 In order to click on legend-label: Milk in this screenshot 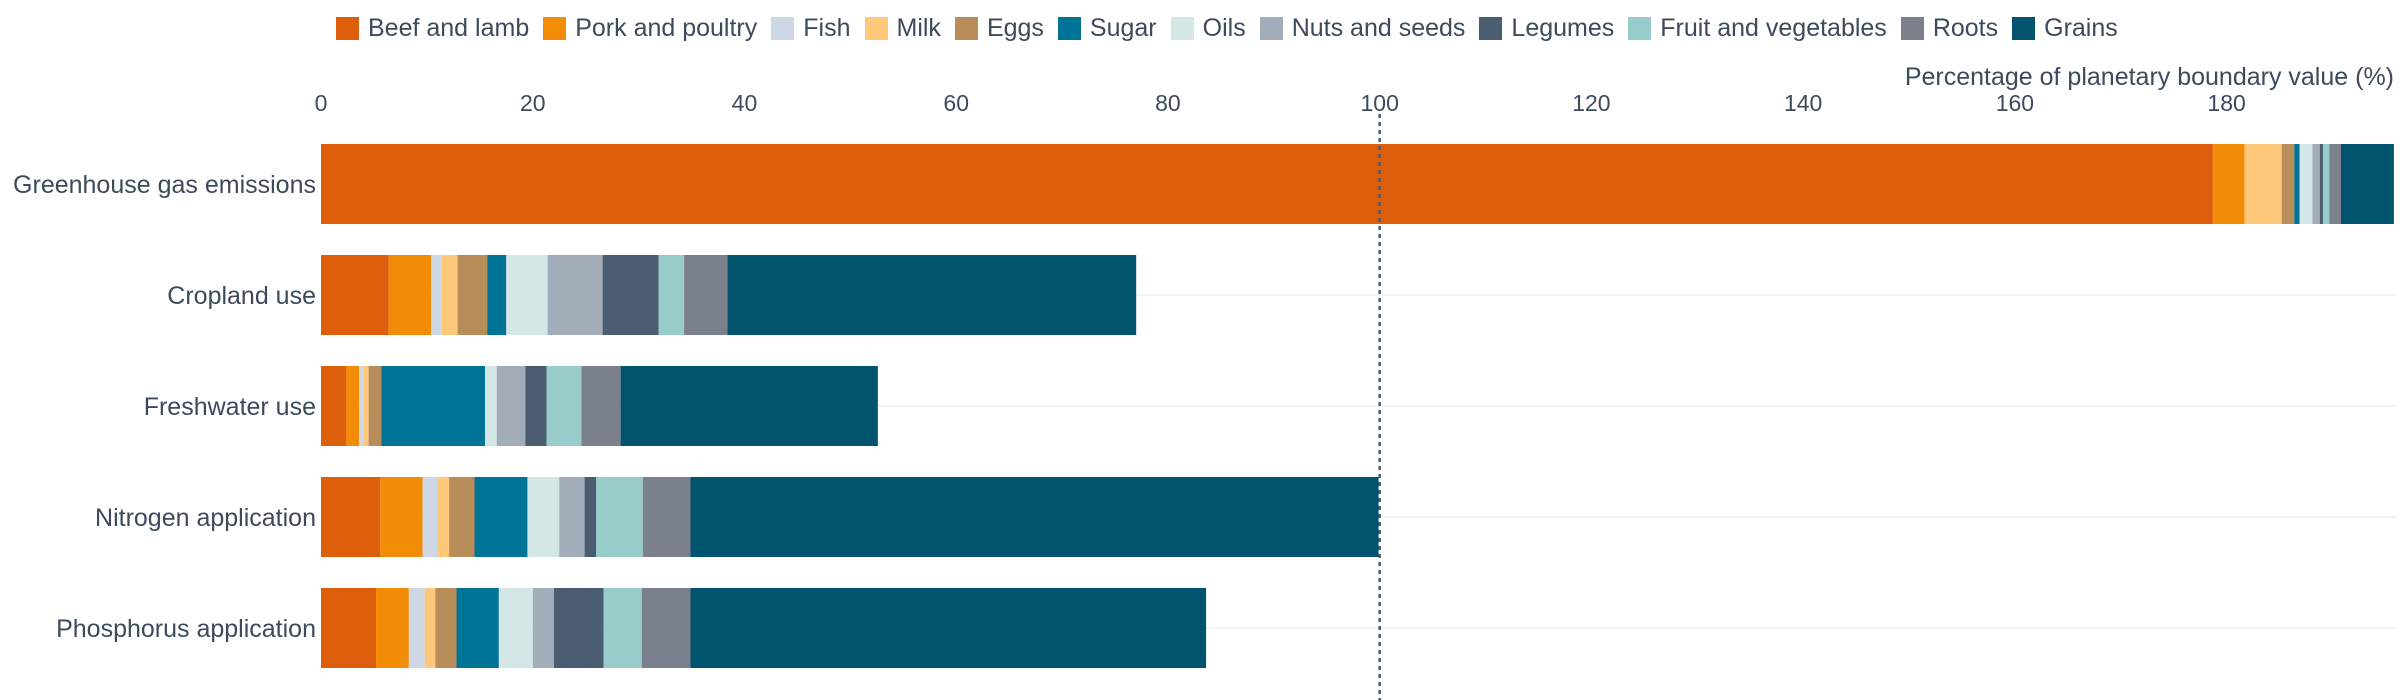, I will do `click(918, 27)`.